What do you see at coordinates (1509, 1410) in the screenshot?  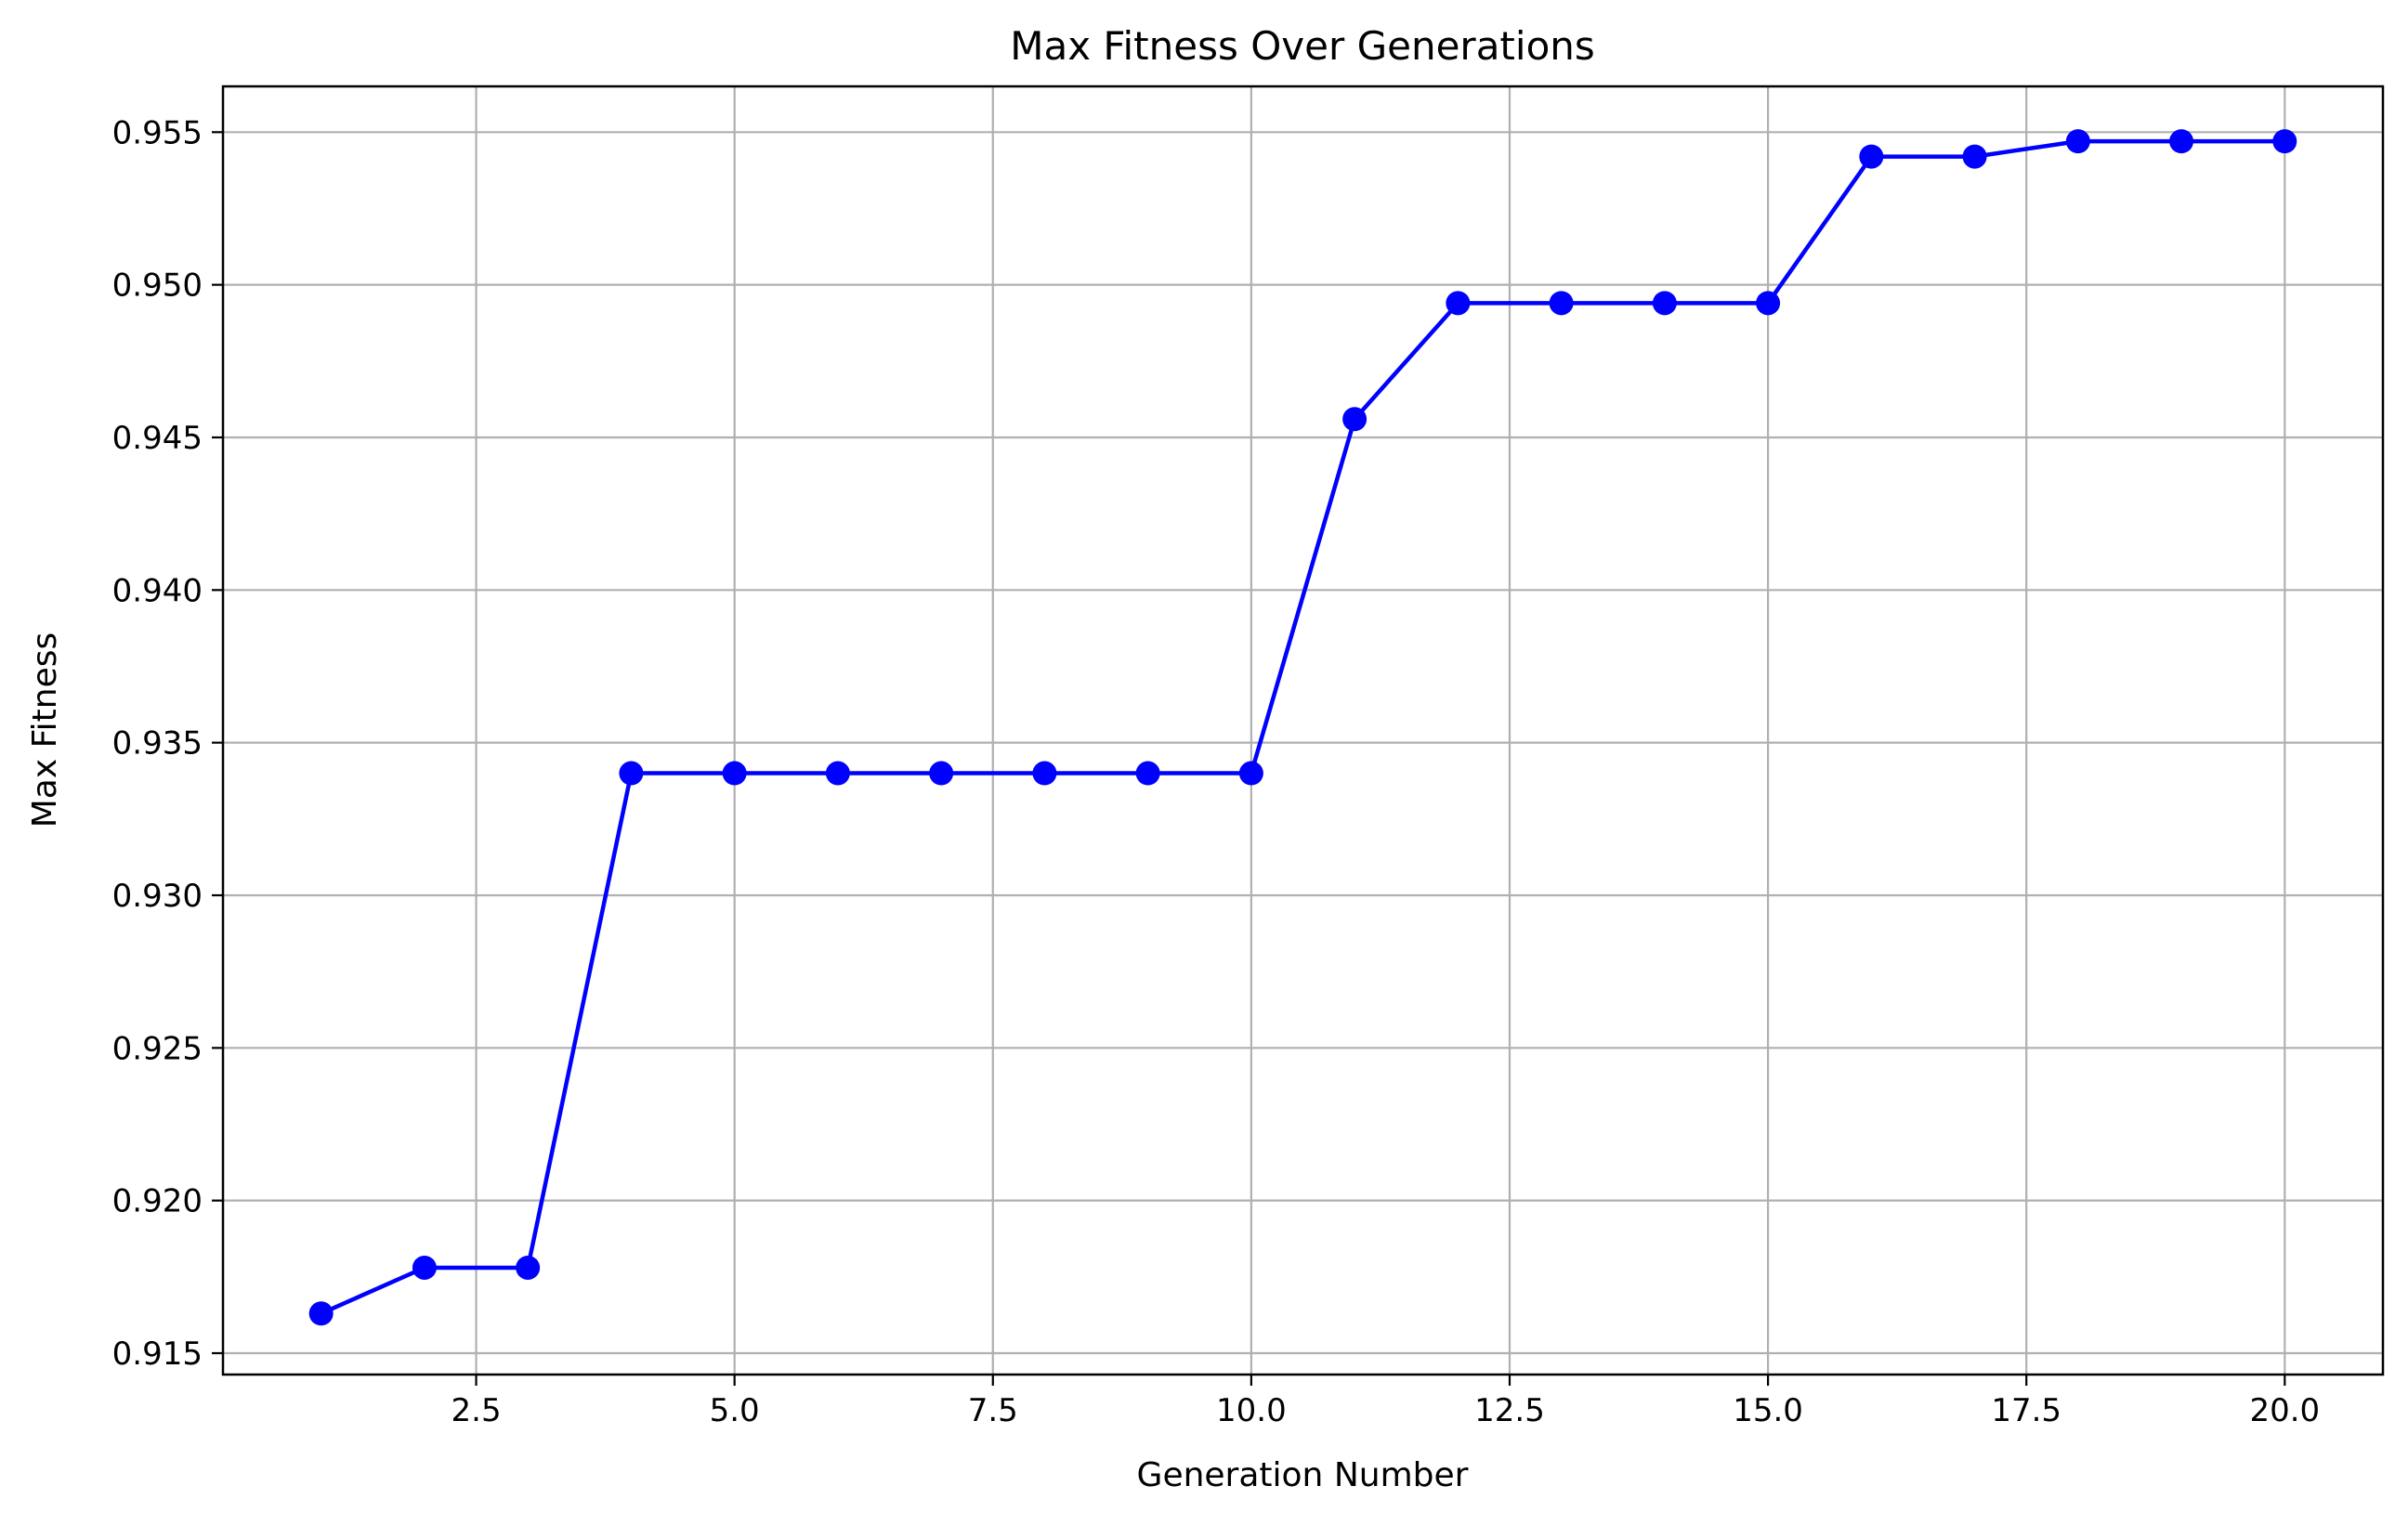 I see `x-tick-label: 12.5` at bounding box center [1509, 1410].